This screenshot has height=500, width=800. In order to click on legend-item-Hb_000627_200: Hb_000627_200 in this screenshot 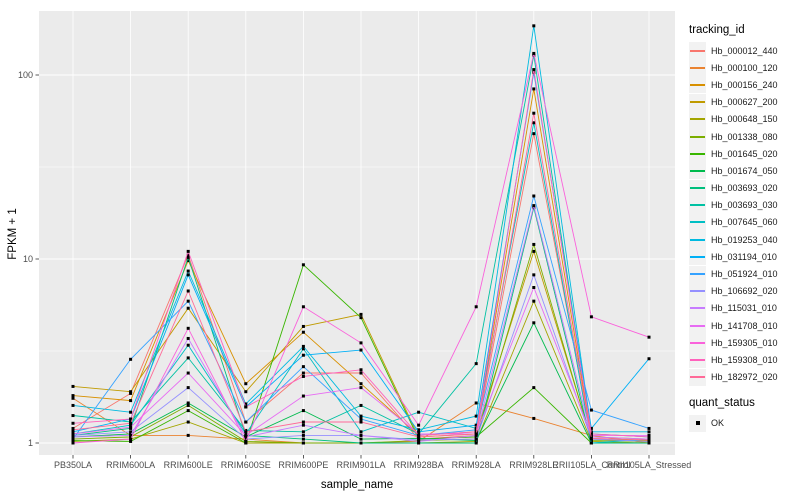, I will do `click(744, 102)`.